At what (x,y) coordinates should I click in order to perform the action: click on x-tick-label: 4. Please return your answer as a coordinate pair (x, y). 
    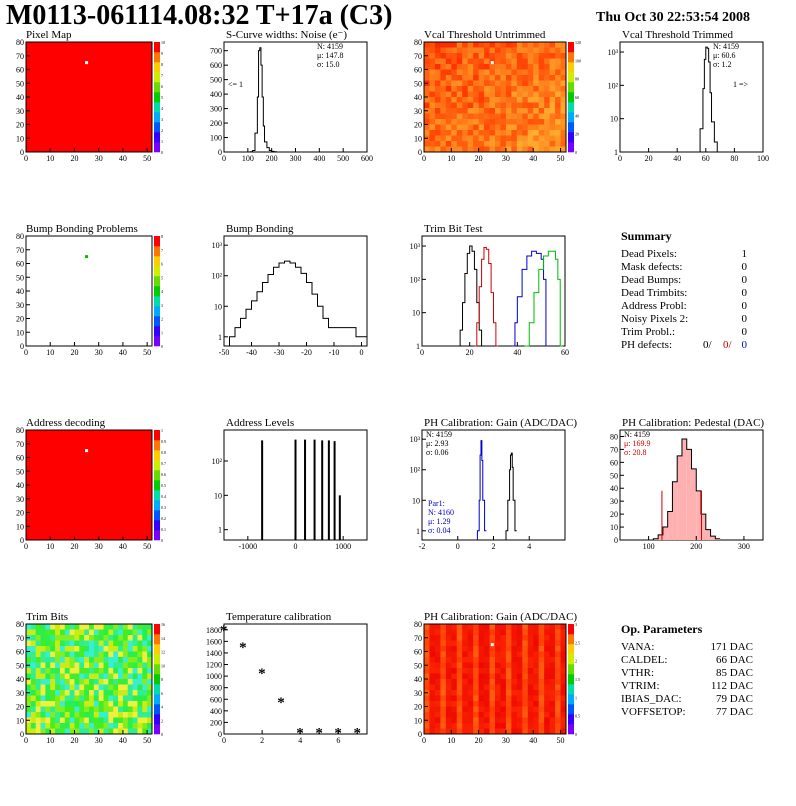
    Looking at the image, I should click on (529, 546).